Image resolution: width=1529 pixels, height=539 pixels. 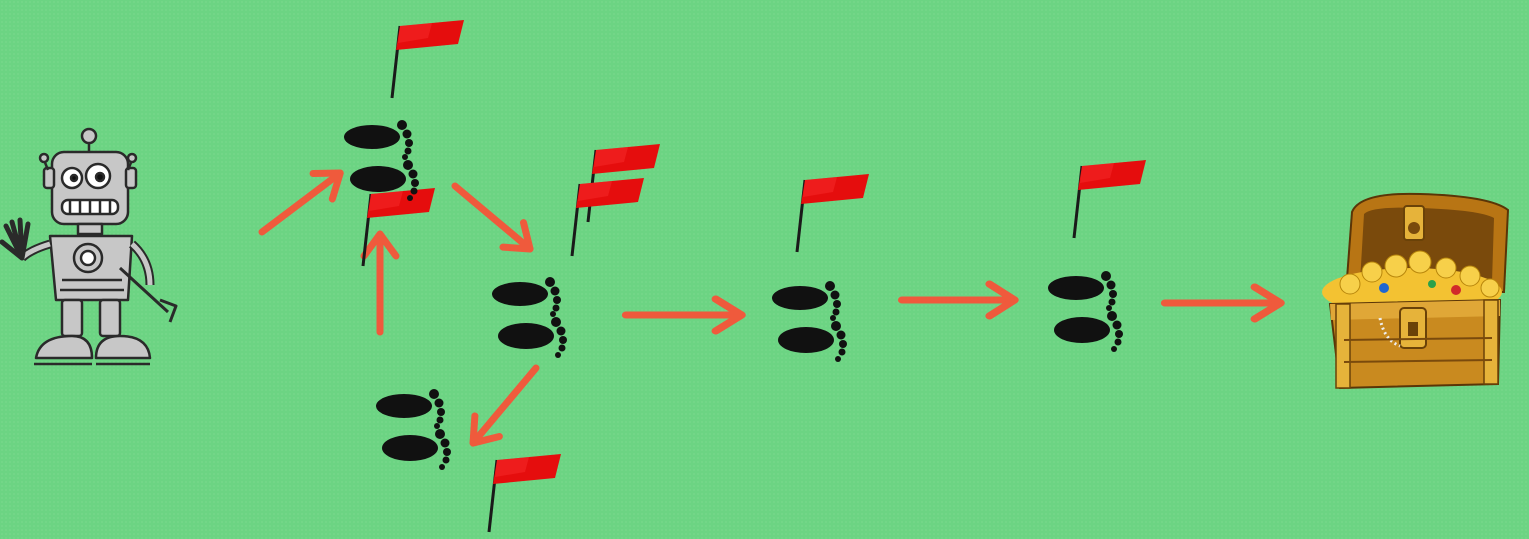 What do you see at coordinates (493, 218) in the screenshot?
I see `arrow-step1-to-step2` at bounding box center [493, 218].